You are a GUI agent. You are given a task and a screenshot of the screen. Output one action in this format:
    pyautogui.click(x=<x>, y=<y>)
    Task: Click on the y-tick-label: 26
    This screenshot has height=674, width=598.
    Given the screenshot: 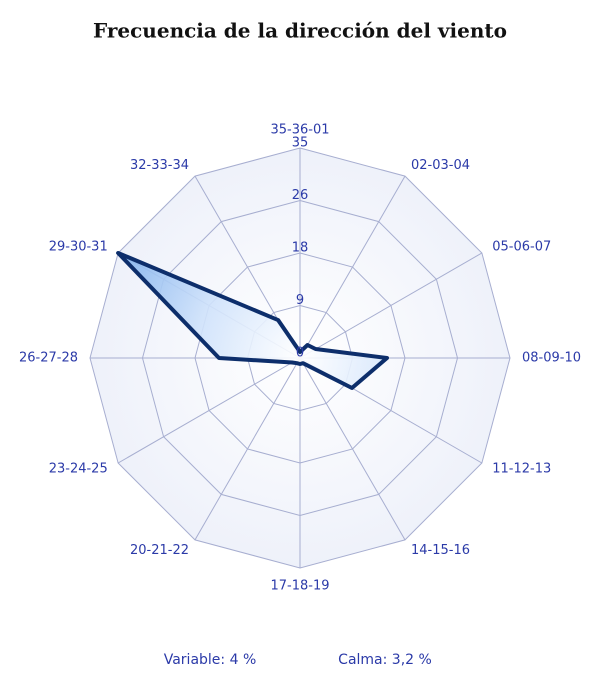 What is the action you would take?
    pyautogui.click(x=300, y=195)
    